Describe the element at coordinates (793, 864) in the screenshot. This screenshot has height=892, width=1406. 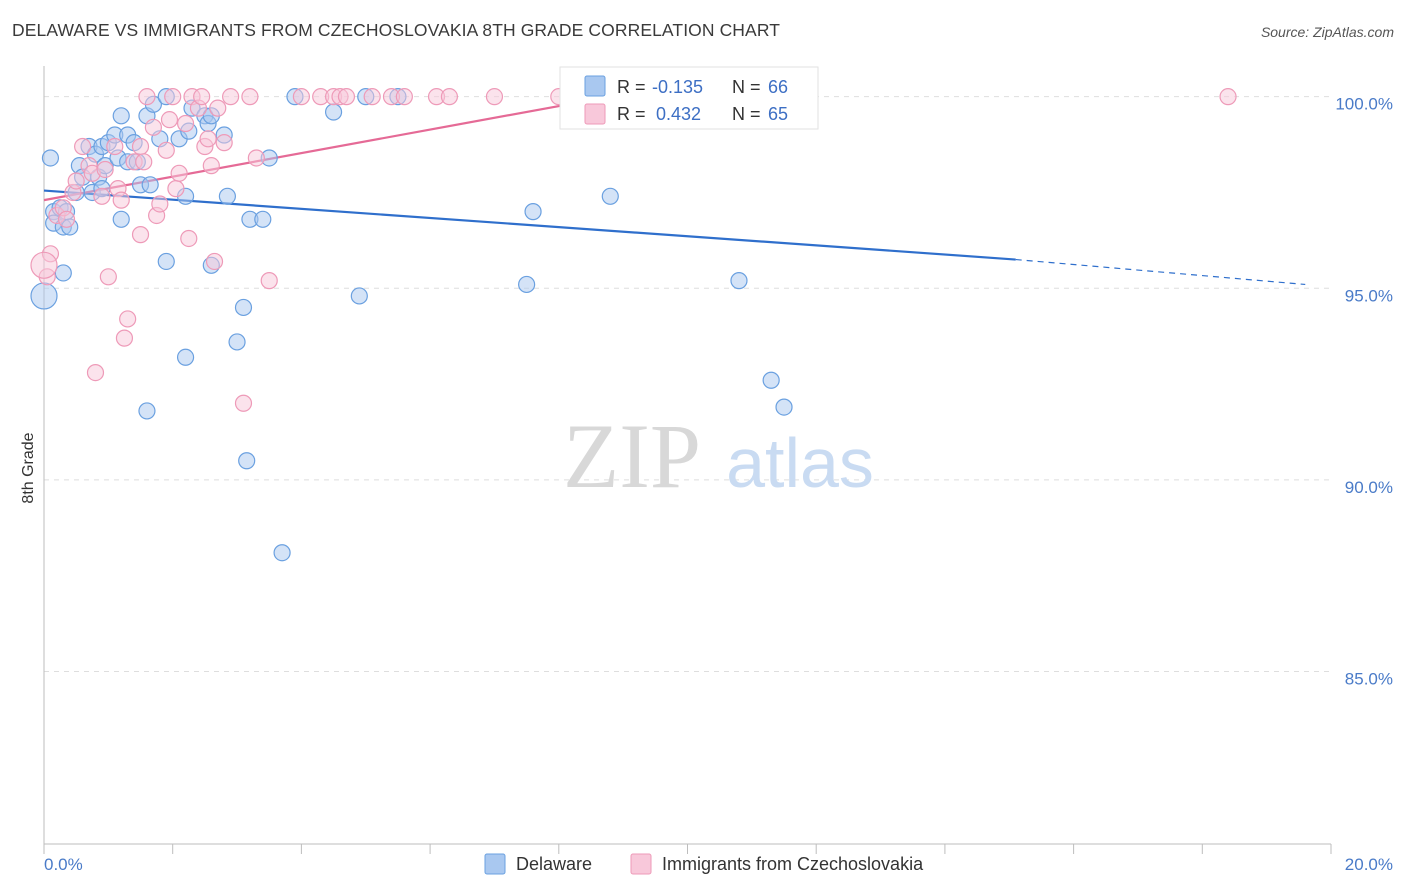
I see `bottom-legend-label-czech: Immigrants from Czechoslovakia` at that location.